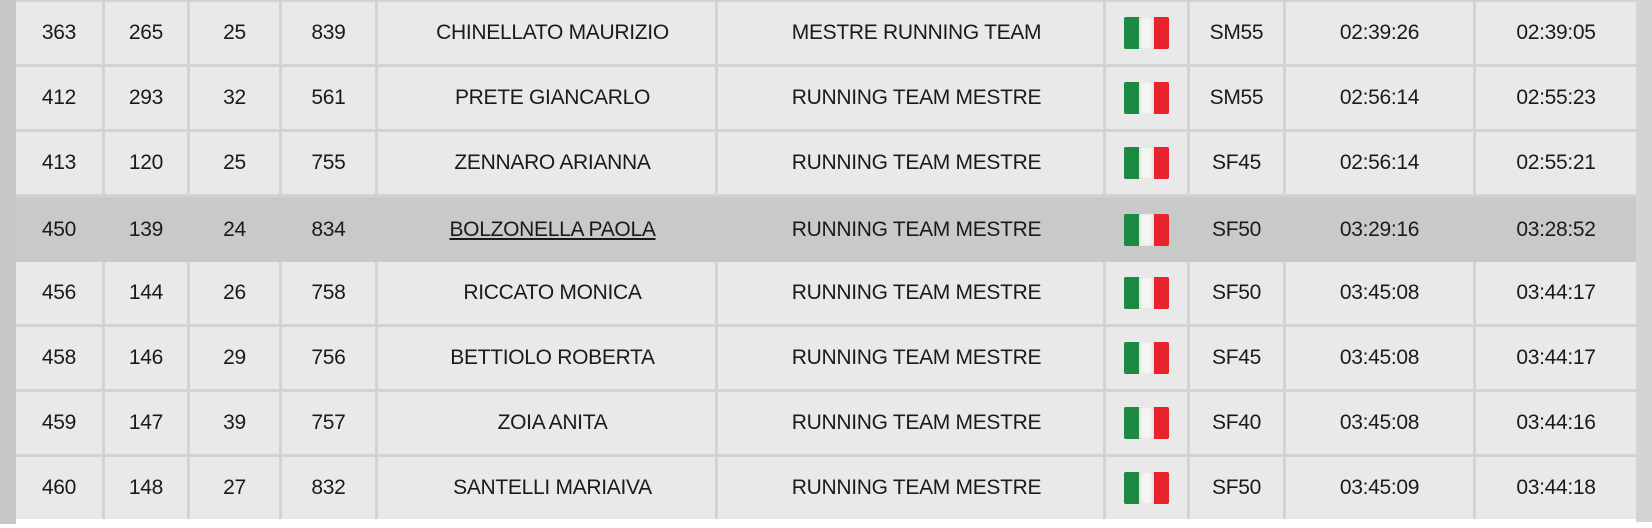  Describe the element at coordinates (234, 488) in the screenshot. I see `cell-category-position: 27` at that location.